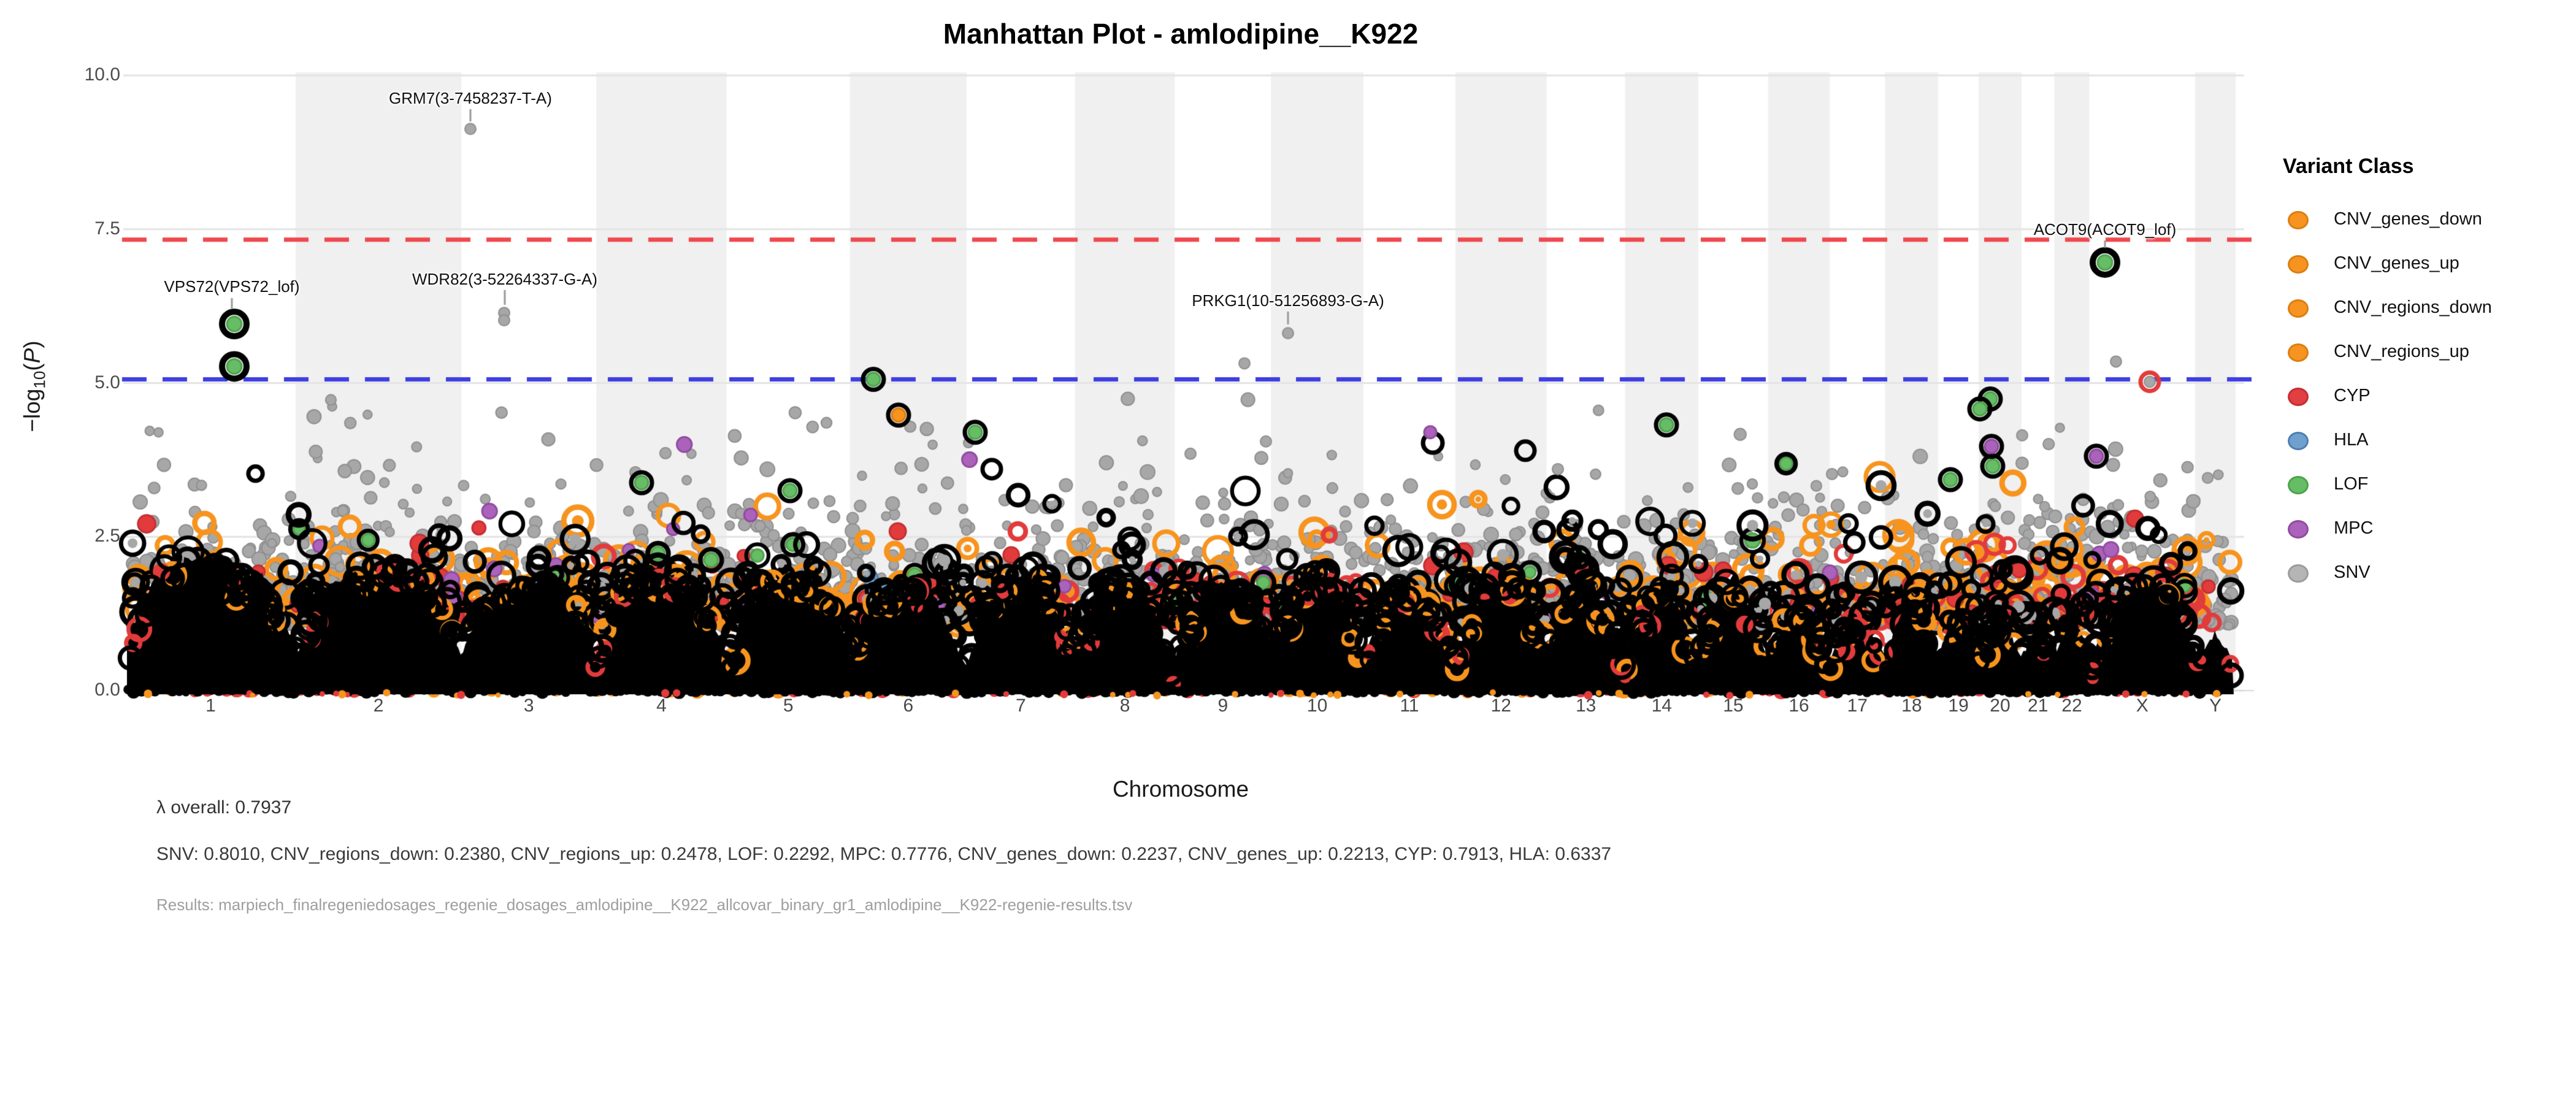  I want to click on legend-label-MPC: MPC, so click(2354, 528).